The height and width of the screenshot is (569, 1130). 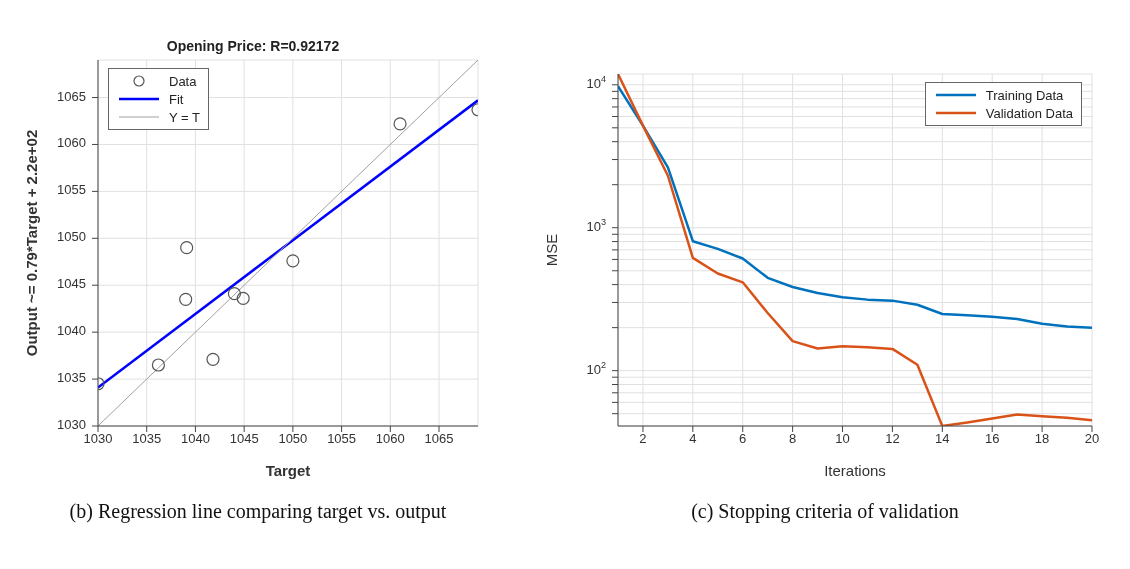 What do you see at coordinates (71, 331) in the screenshot?
I see `y-tick-label: 1040` at bounding box center [71, 331].